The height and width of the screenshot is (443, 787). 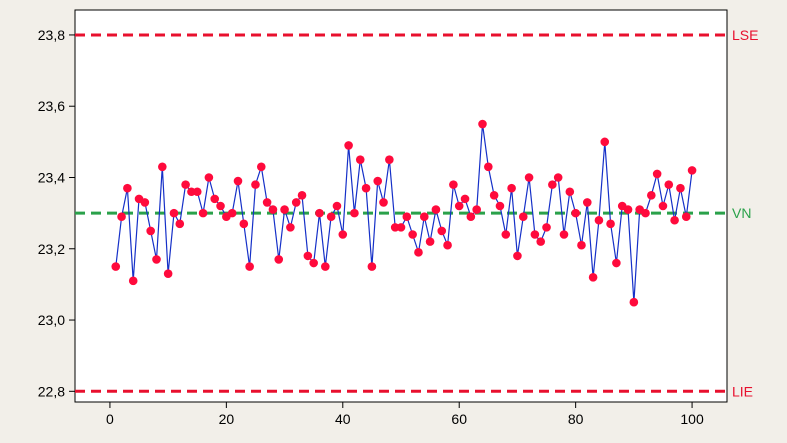 I want to click on reference-line-label-lse: LSE, so click(x=745, y=35).